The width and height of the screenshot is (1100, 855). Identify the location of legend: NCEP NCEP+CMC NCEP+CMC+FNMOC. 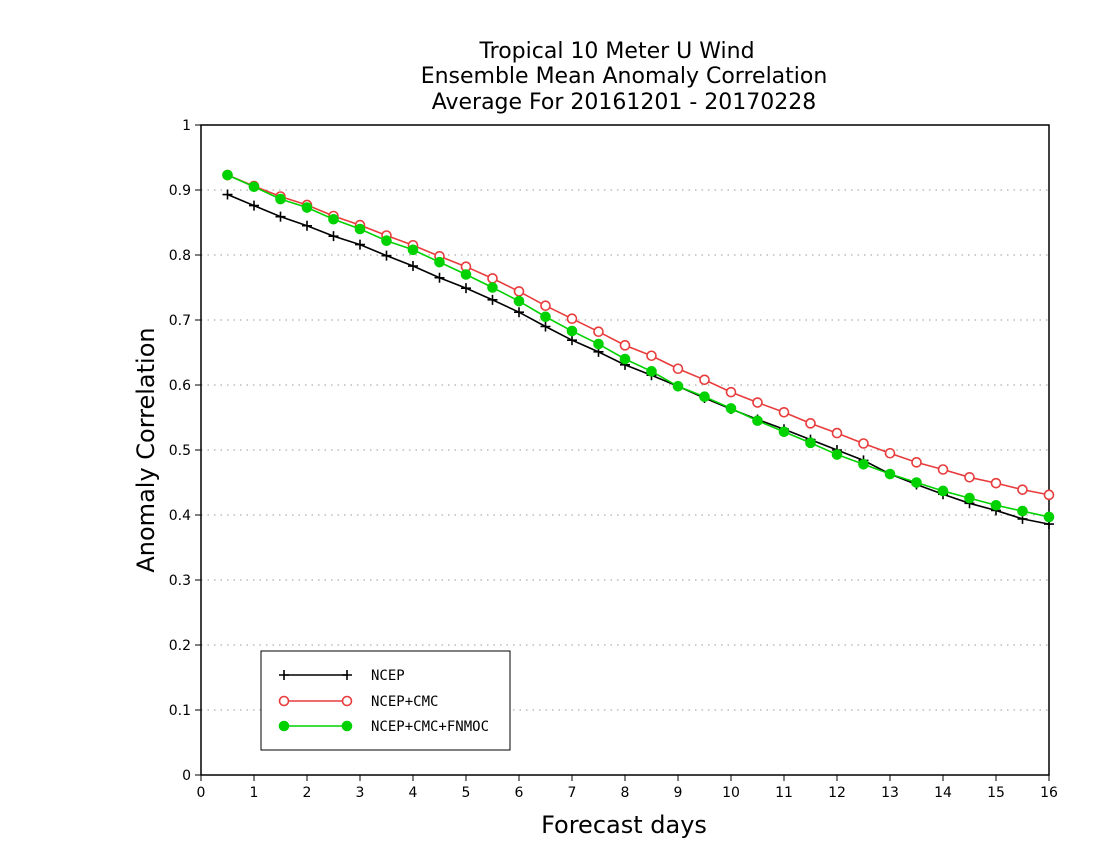
(385, 700).